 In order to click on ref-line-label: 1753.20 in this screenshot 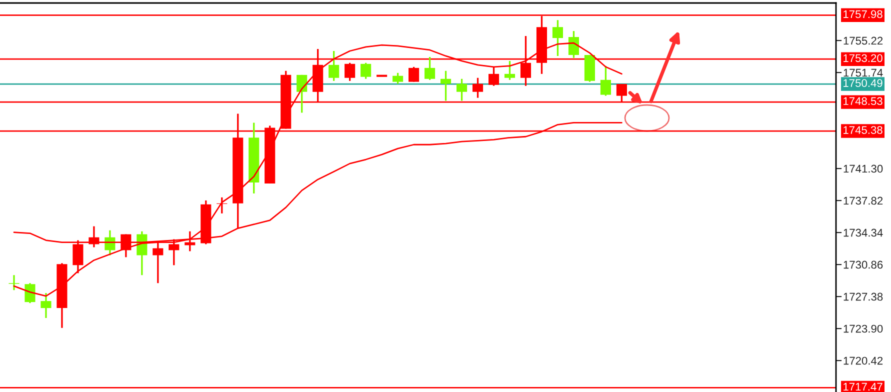, I will do `click(863, 58)`.